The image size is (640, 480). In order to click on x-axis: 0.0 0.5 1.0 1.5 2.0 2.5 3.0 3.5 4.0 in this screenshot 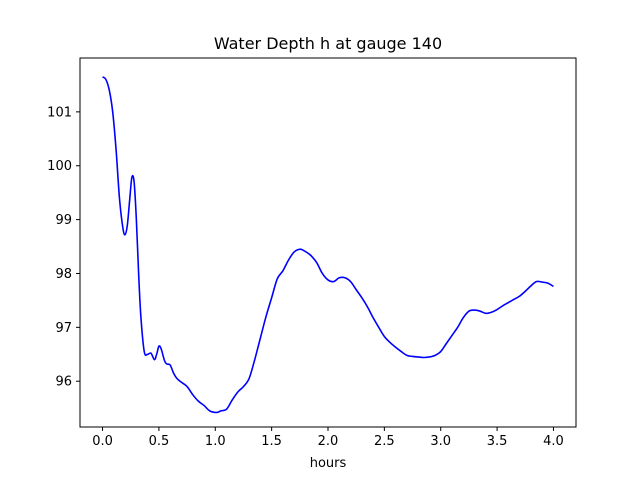, I will do `click(328, 438)`.